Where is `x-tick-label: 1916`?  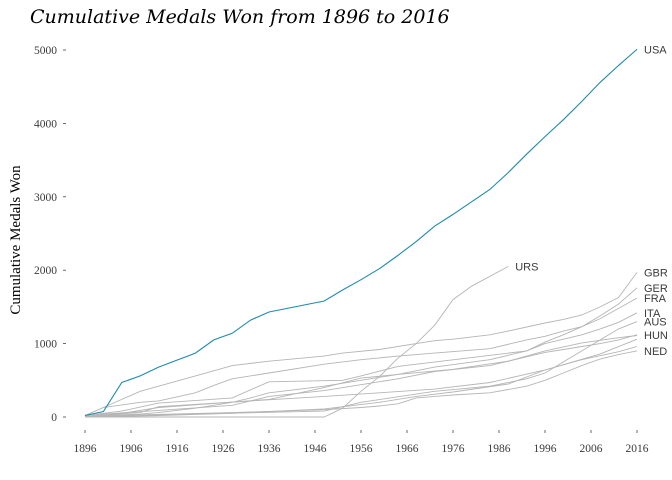 x-tick-label: 1916 is located at coordinates (177, 449).